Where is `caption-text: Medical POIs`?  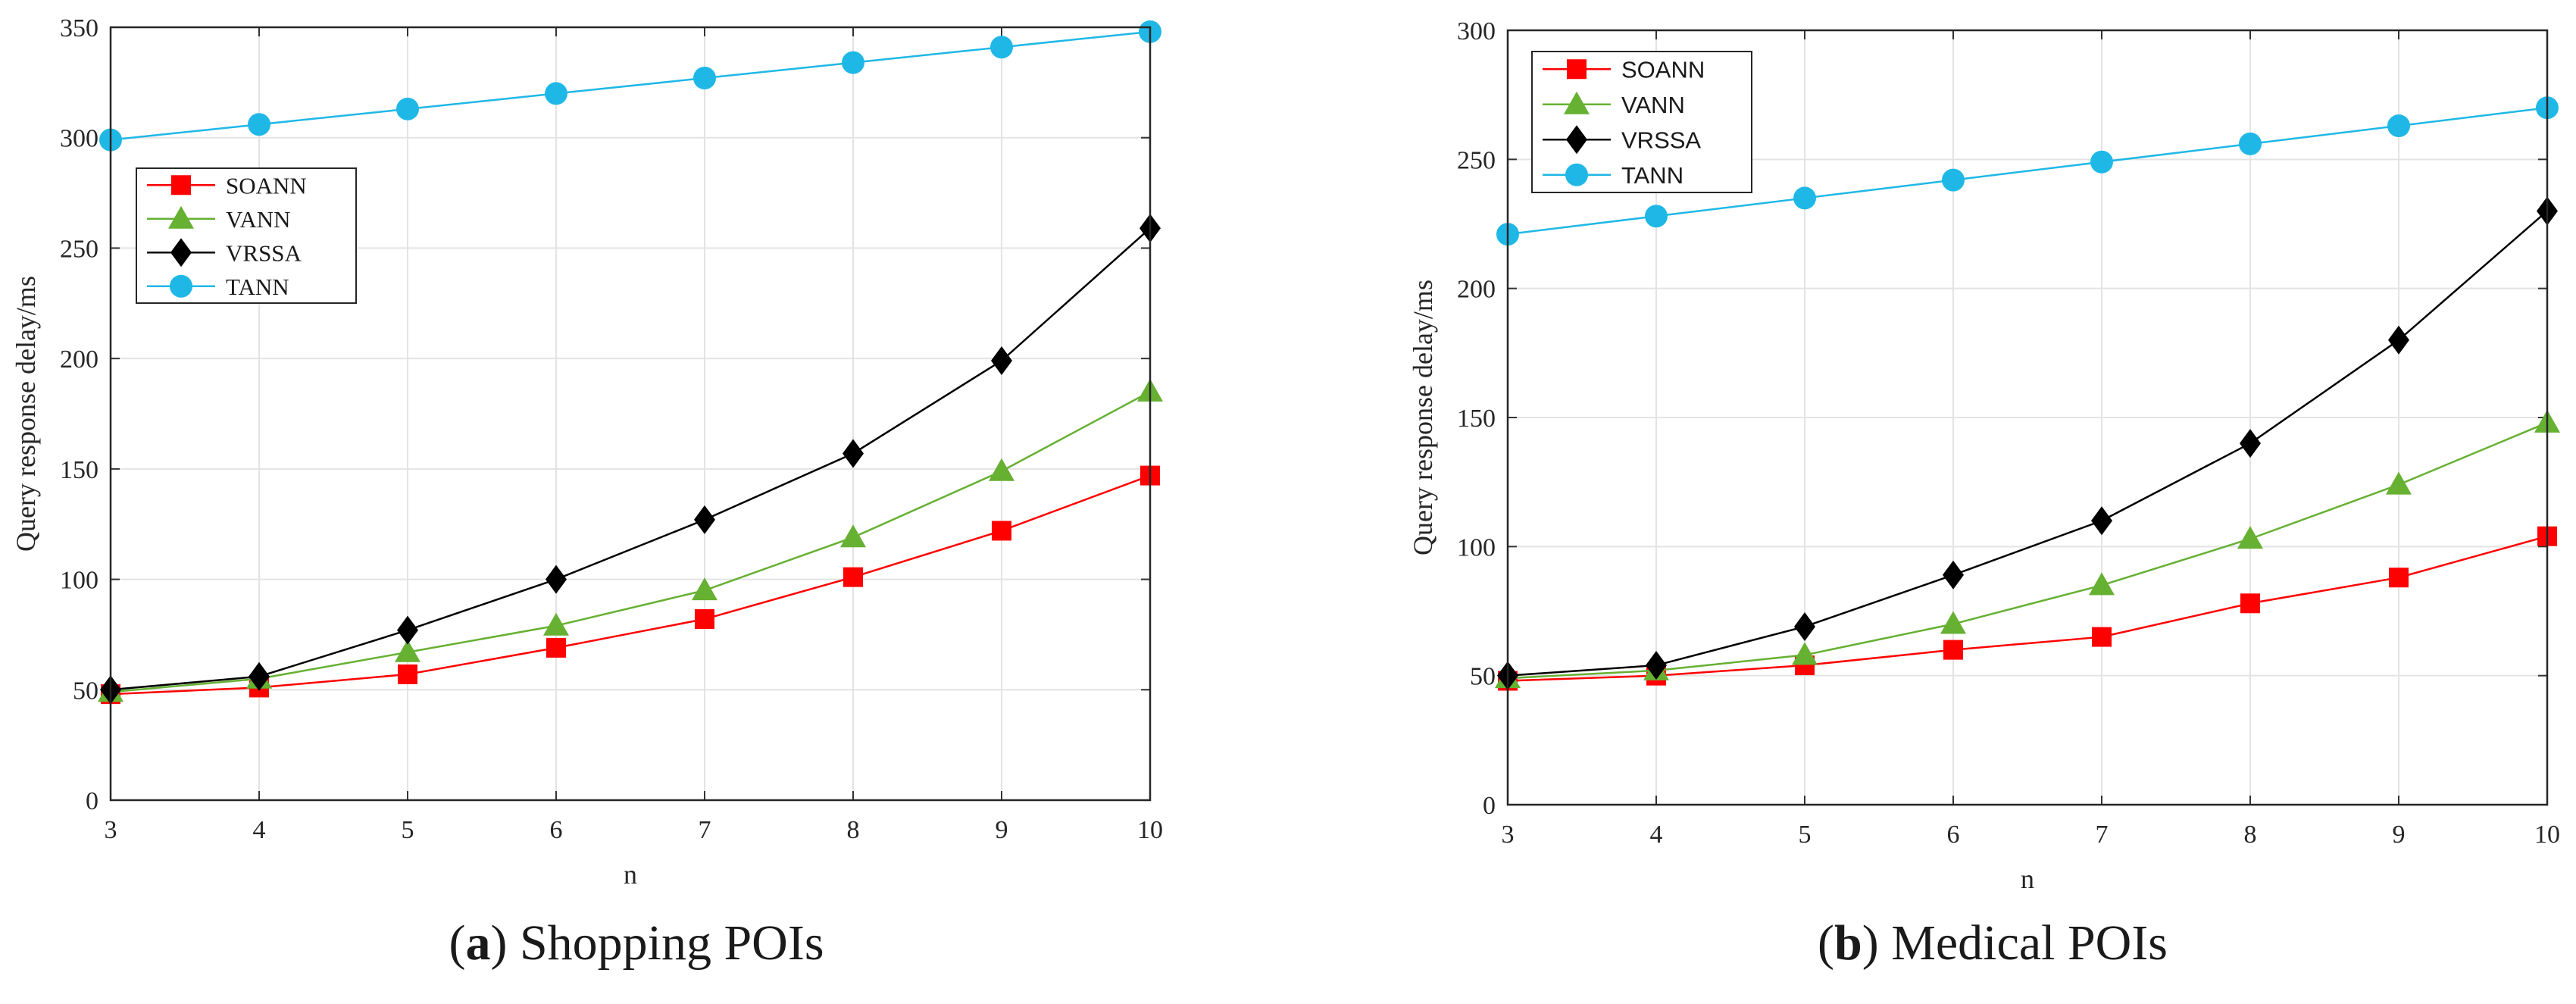 caption-text: Medical POIs is located at coordinates (2023, 943).